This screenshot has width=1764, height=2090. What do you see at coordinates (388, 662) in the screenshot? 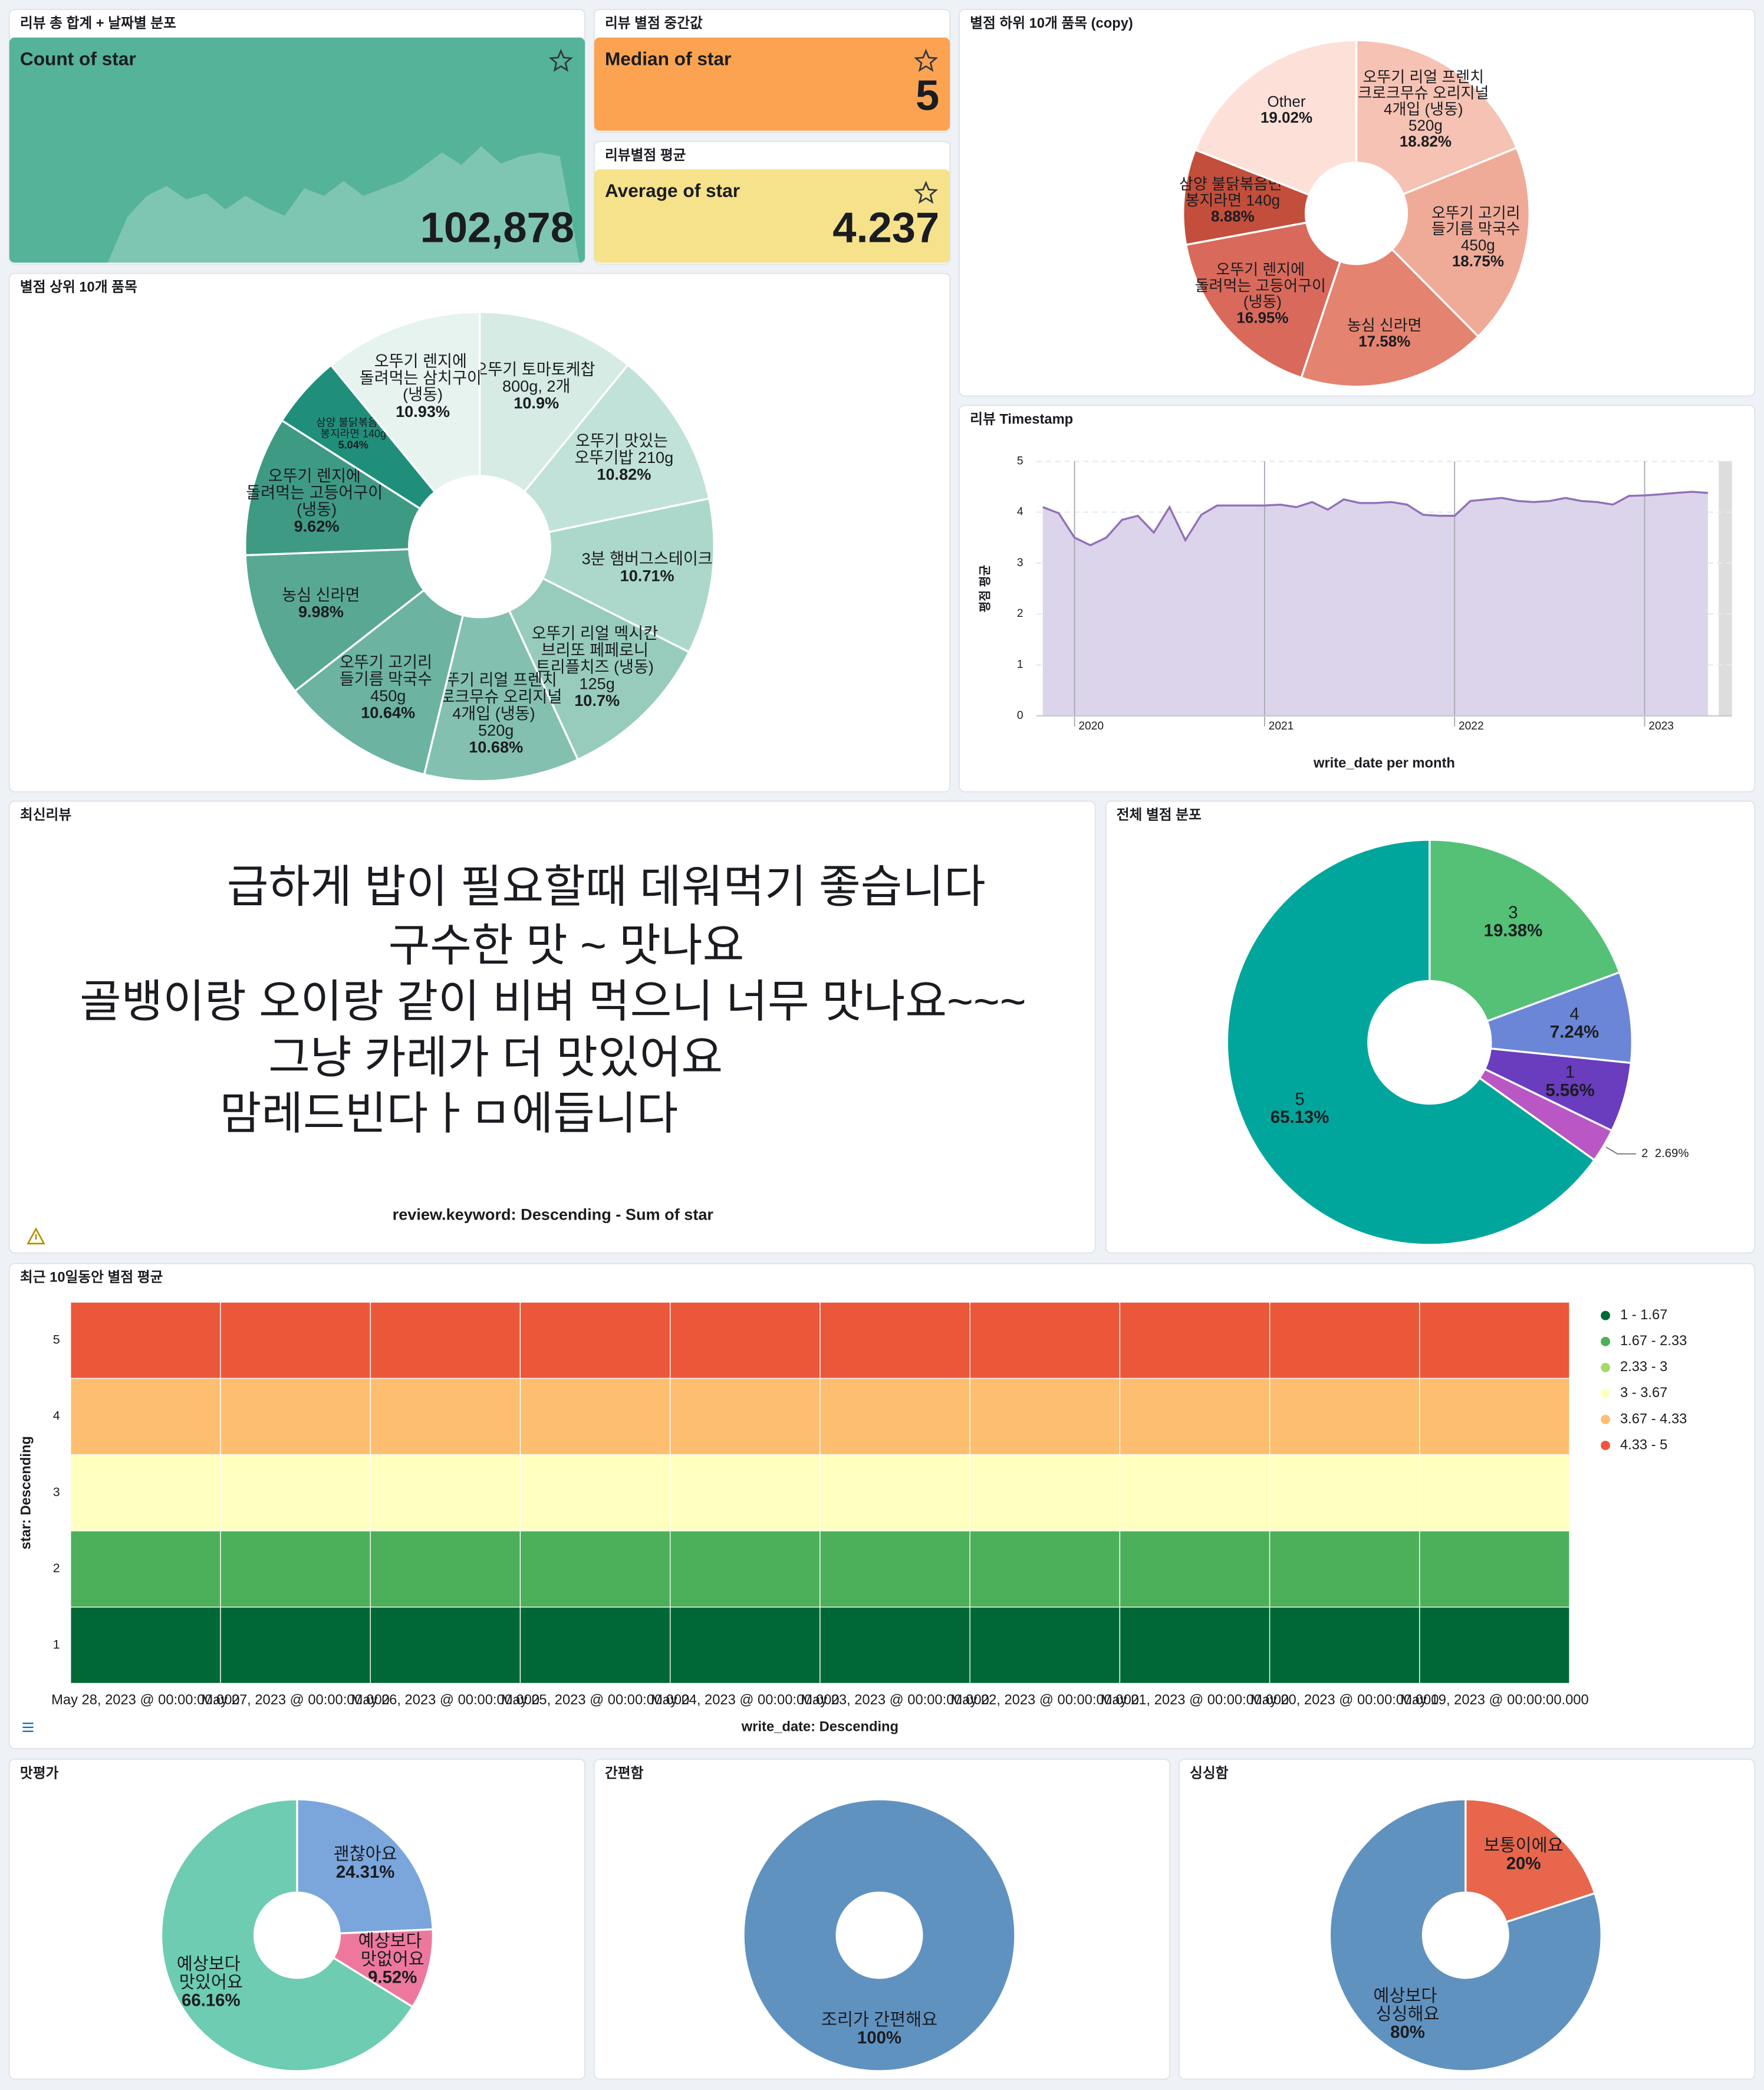
I see `label-line: 오뚜기 고기리` at bounding box center [388, 662].